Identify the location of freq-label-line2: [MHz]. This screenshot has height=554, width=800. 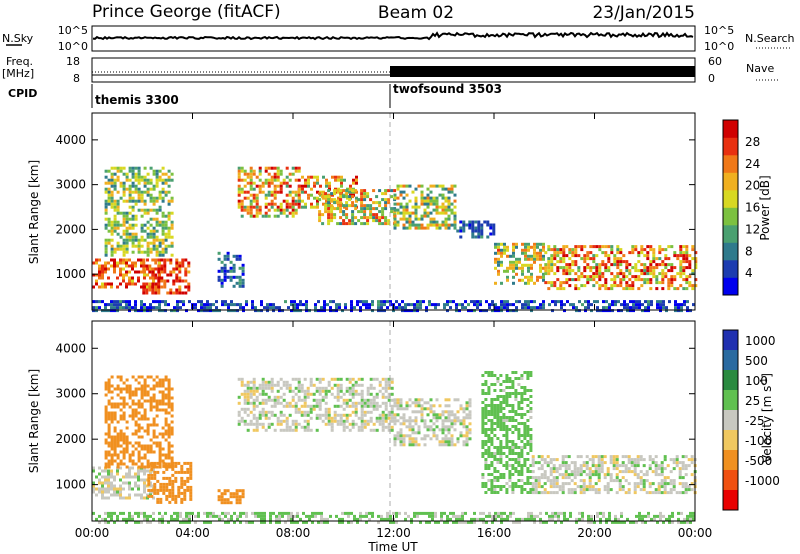
(18, 73).